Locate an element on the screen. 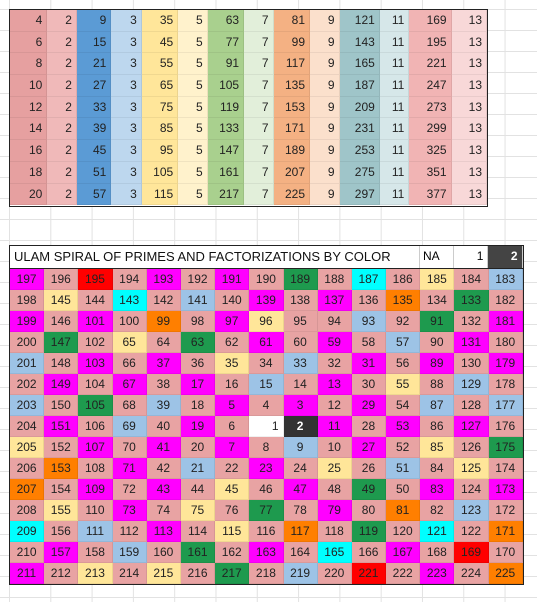 This screenshot has height=602, width=537. ulam-cell: 83 is located at coordinates (437, 489).